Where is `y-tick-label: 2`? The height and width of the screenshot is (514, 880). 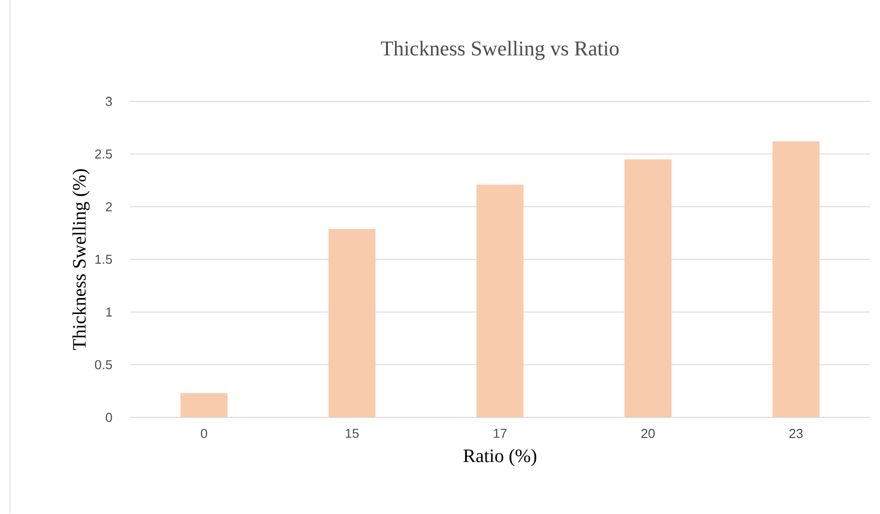
y-tick-label: 2 is located at coordinates (109, 207).